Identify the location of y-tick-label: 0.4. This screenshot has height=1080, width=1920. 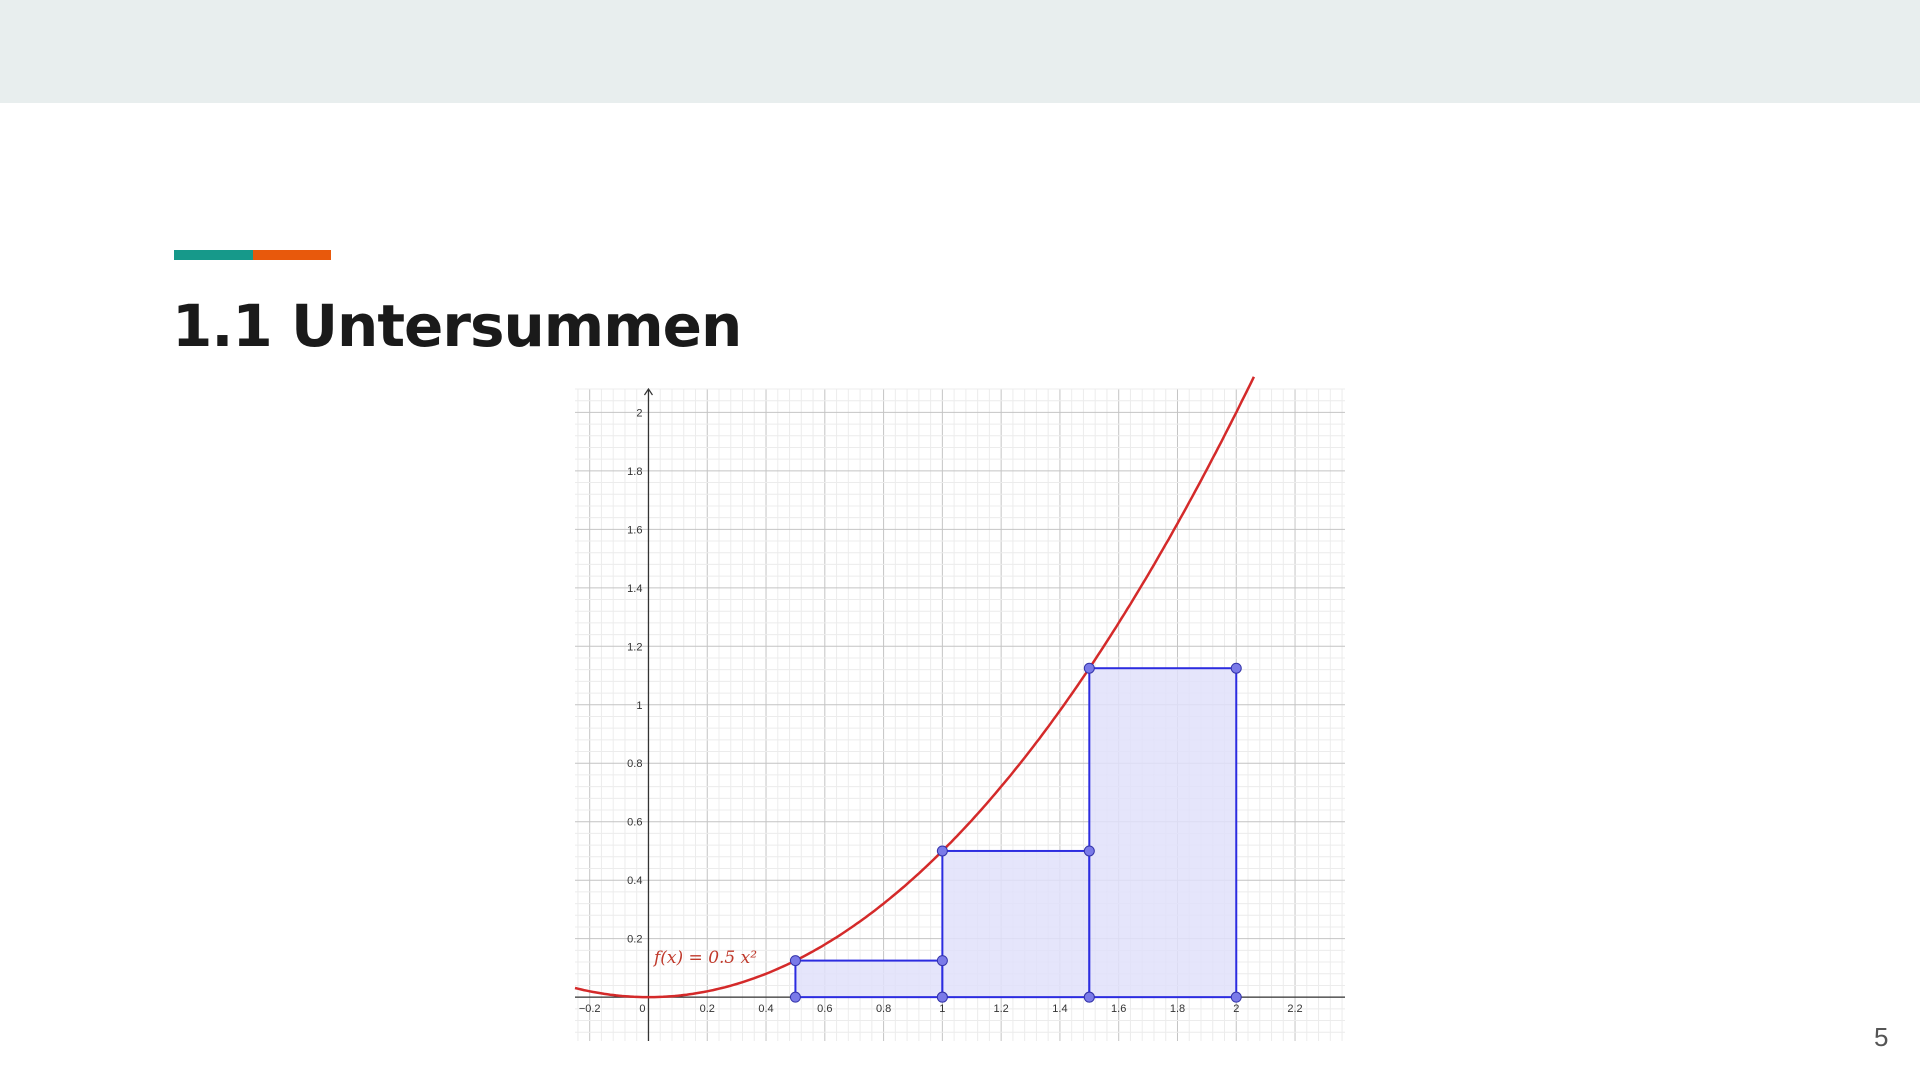
(634, 881).